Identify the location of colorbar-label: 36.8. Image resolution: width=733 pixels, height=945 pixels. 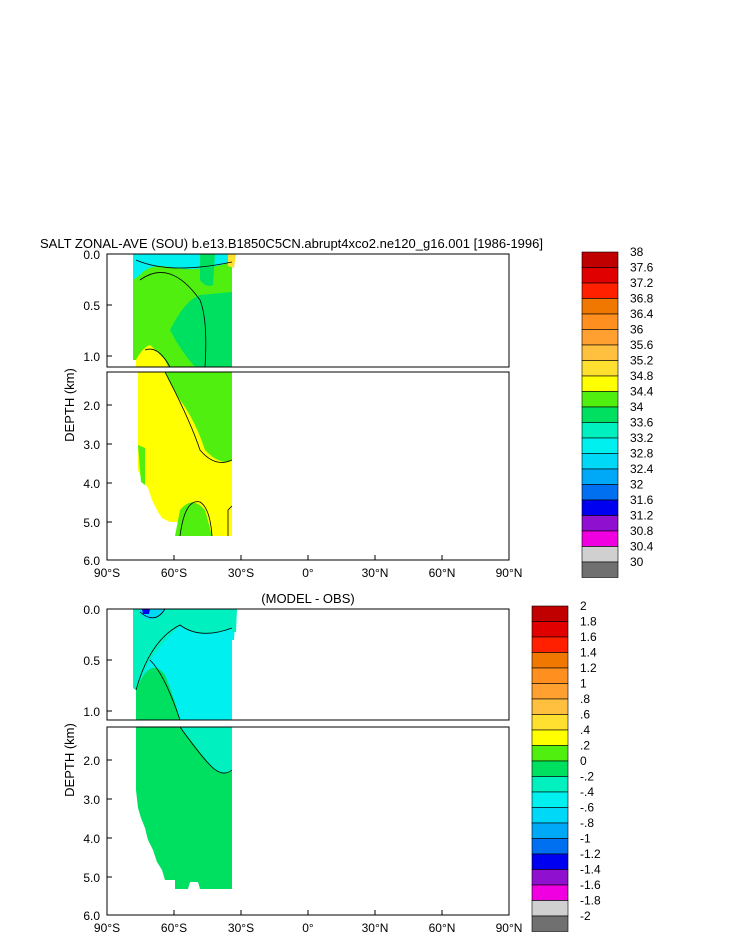
(642, 299).